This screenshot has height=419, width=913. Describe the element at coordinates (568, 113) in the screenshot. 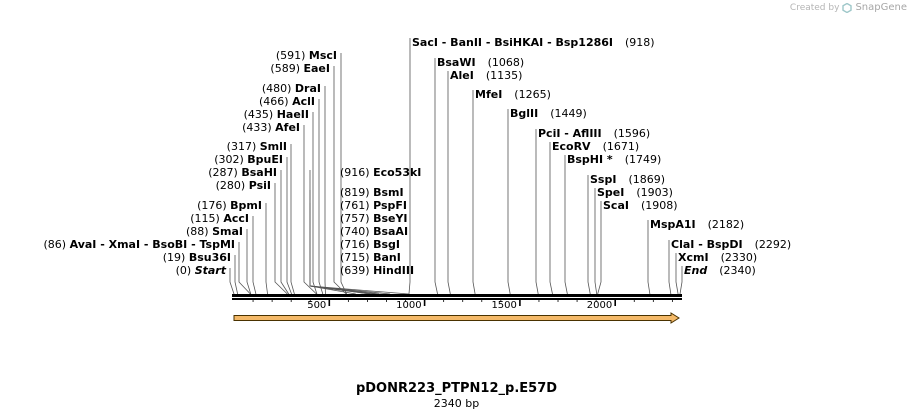

I see `site-position: (1449)` at that location.